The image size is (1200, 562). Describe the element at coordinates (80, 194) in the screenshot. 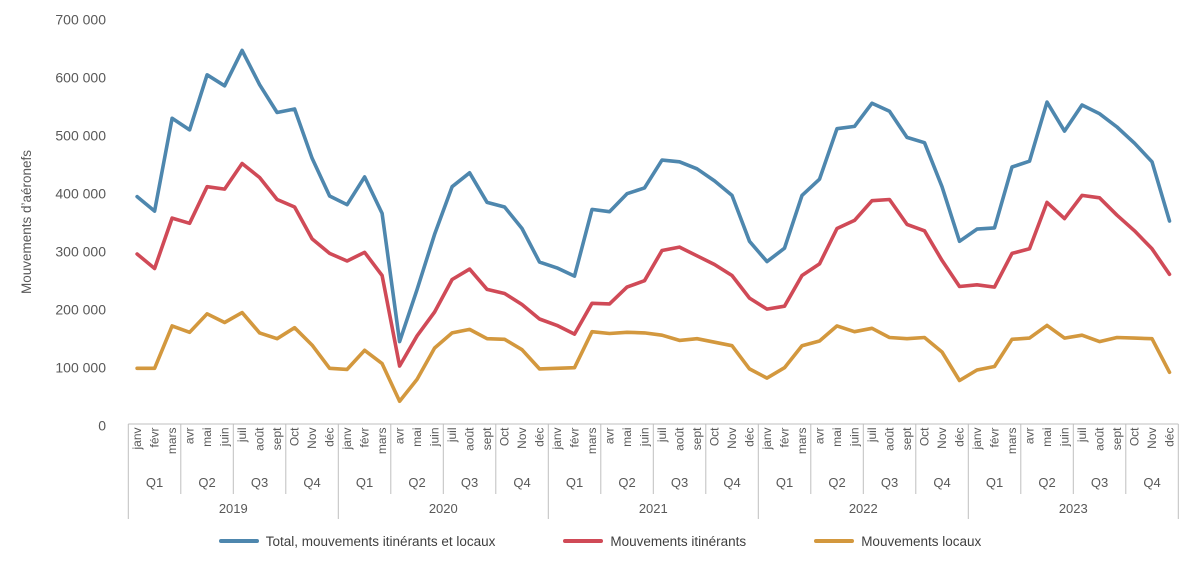

I see `y-tick-label: 400 000` at that location.